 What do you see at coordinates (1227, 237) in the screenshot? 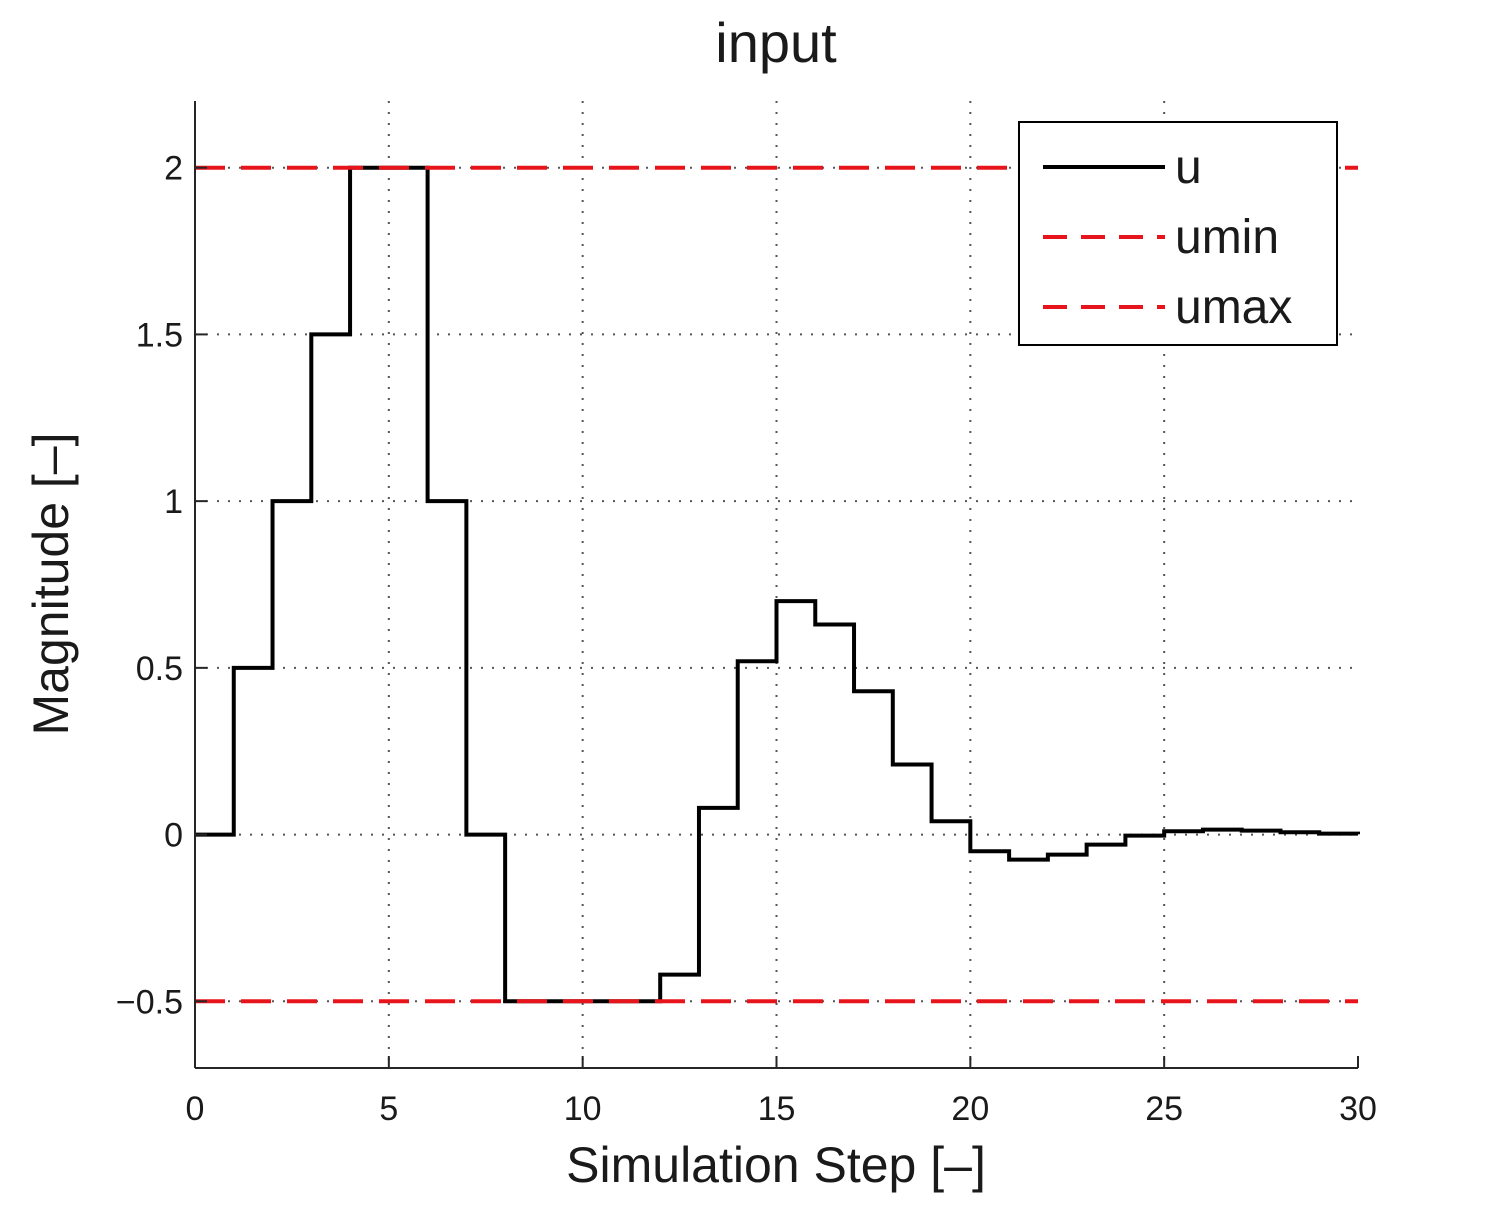
I see `legend-label-umin: umin` at bounding box center [1227, 237].